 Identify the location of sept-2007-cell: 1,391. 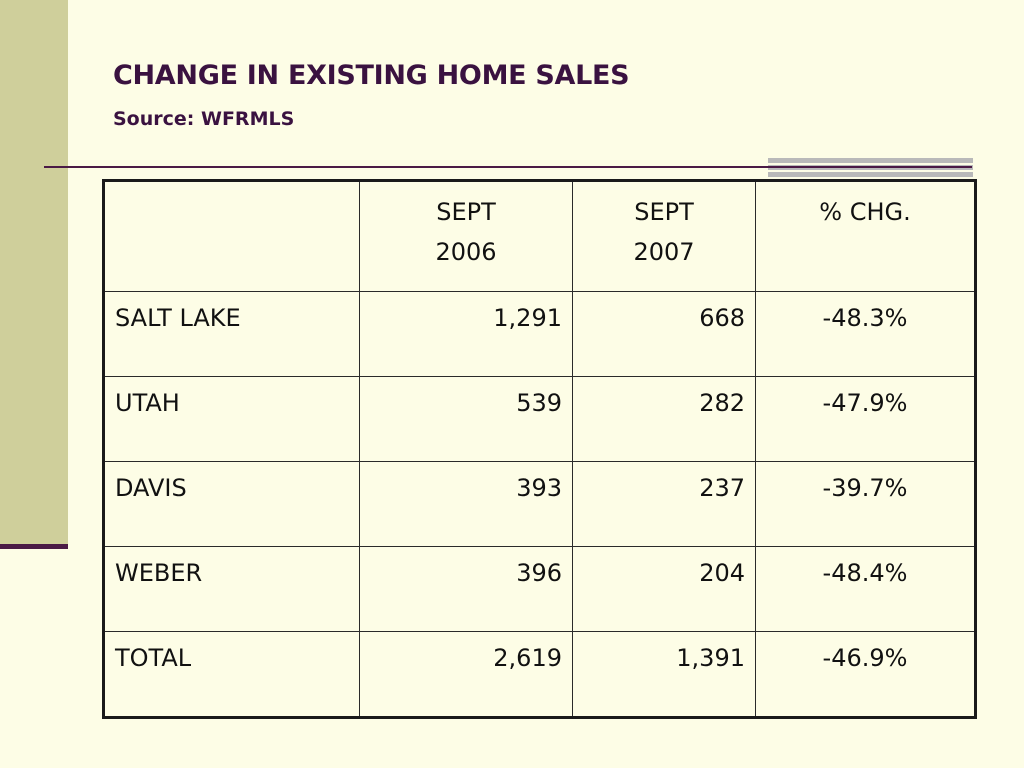
(664, 674).